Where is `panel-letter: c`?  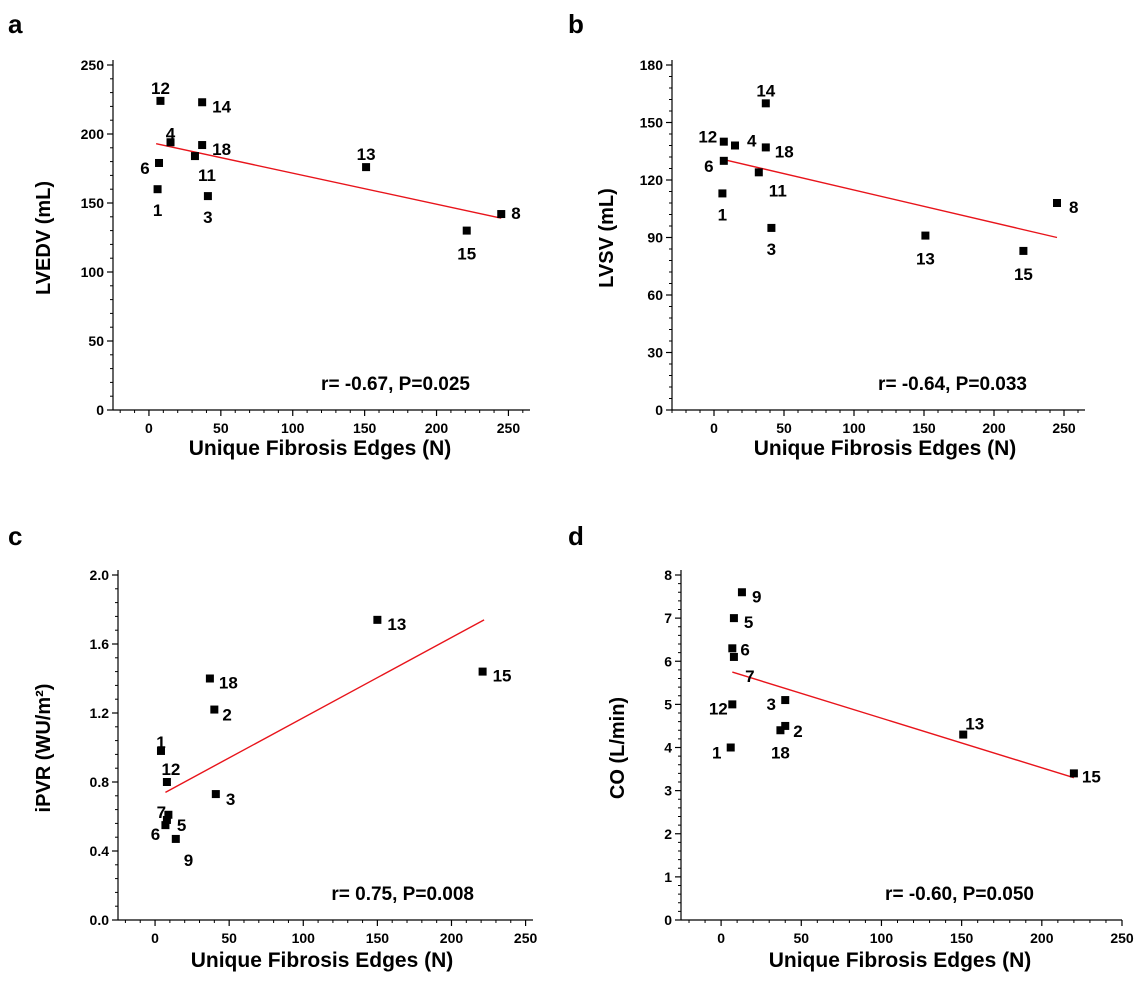
panel-letter: c is located at coordinates (15, 536).